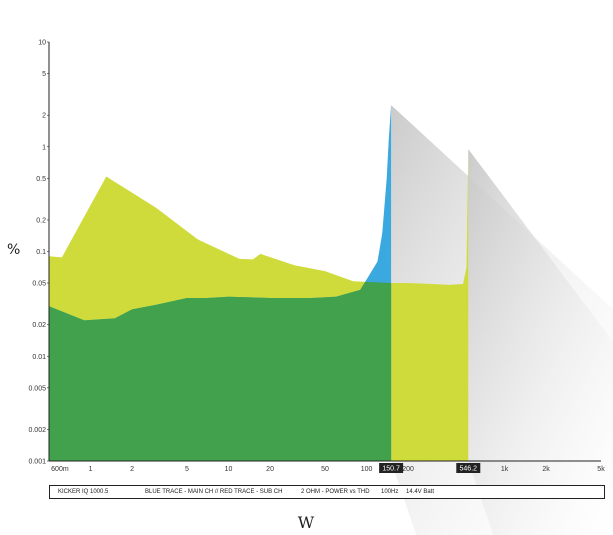  What do you see at coordinates (335, 492) in the screenshot?
I see `test-type: 2 OHM - POWER vs THD` at bounding box center [335, 492].